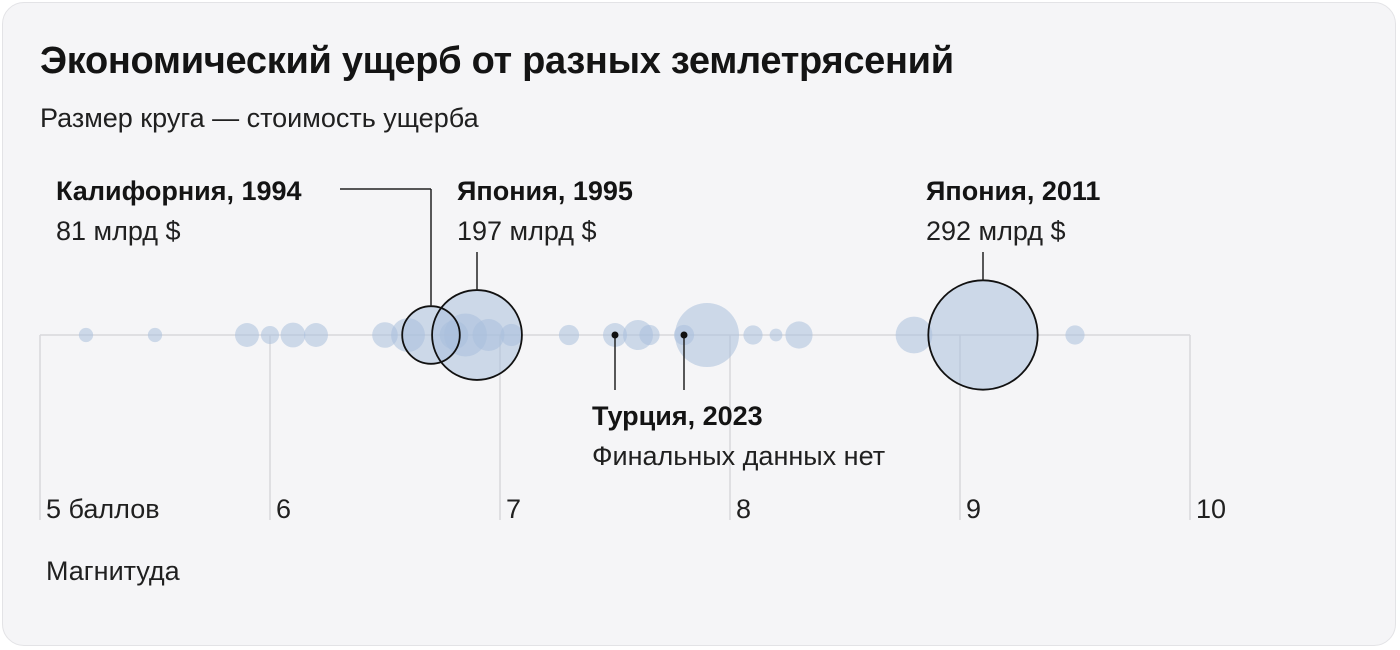 This screenshot has width=1400, height=650. I want to click on annotation-value-turkey-2023: Финальных данных нет, so click(738, 456).